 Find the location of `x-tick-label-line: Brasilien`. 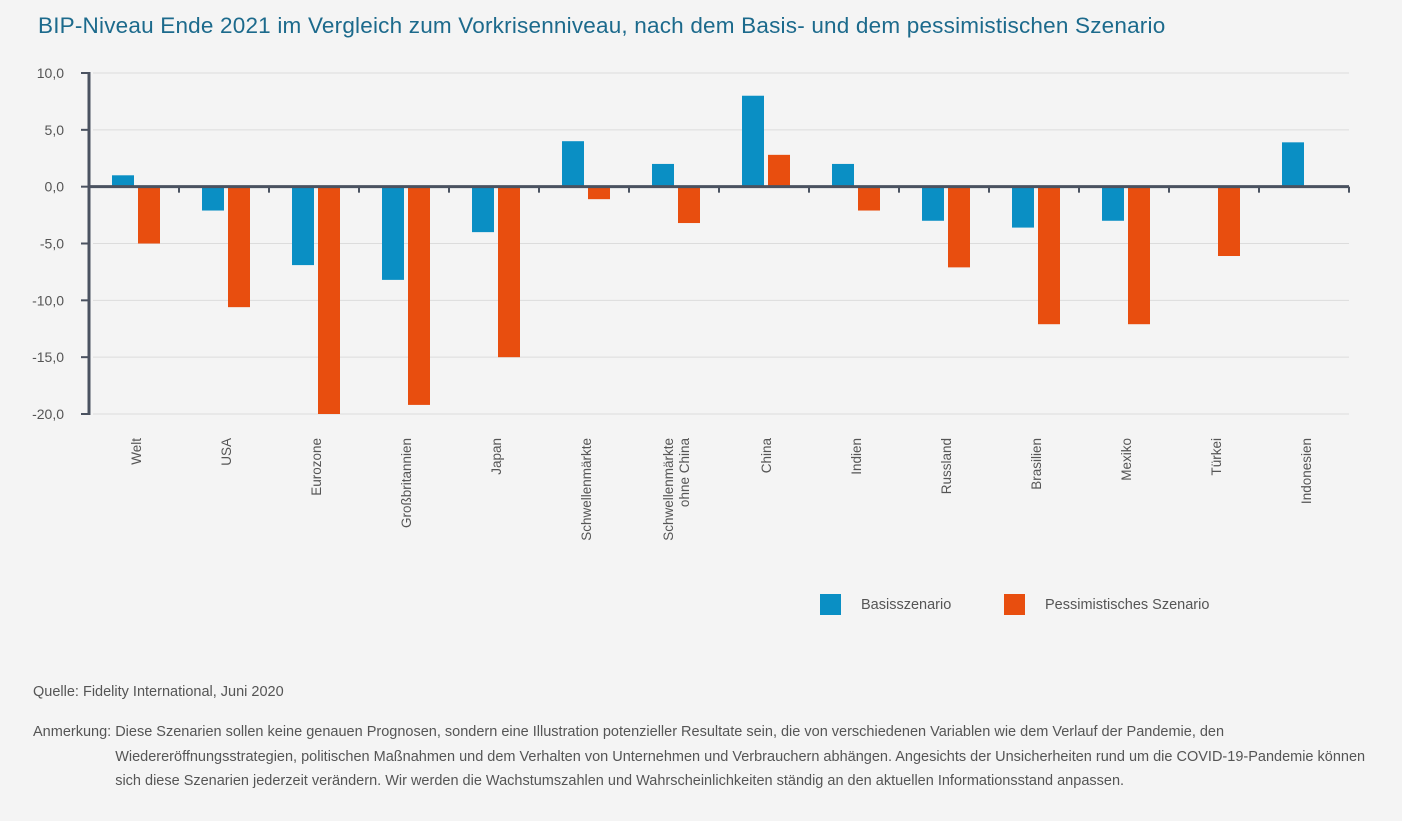

x-tick-label-line: Brasilien is located at coordinates (1036, 464).